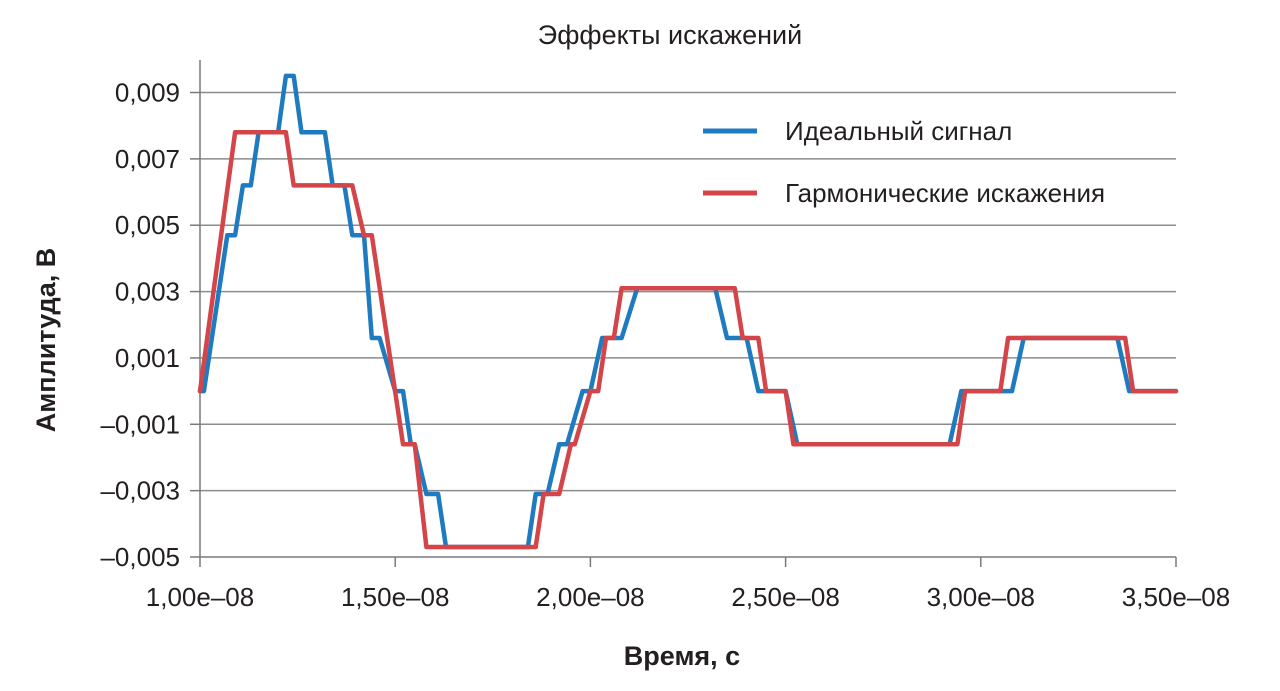 The width and height of the screenshot is (1280, 691). I want to click on chart-title: Эффекты искажений, so click(670, 35).